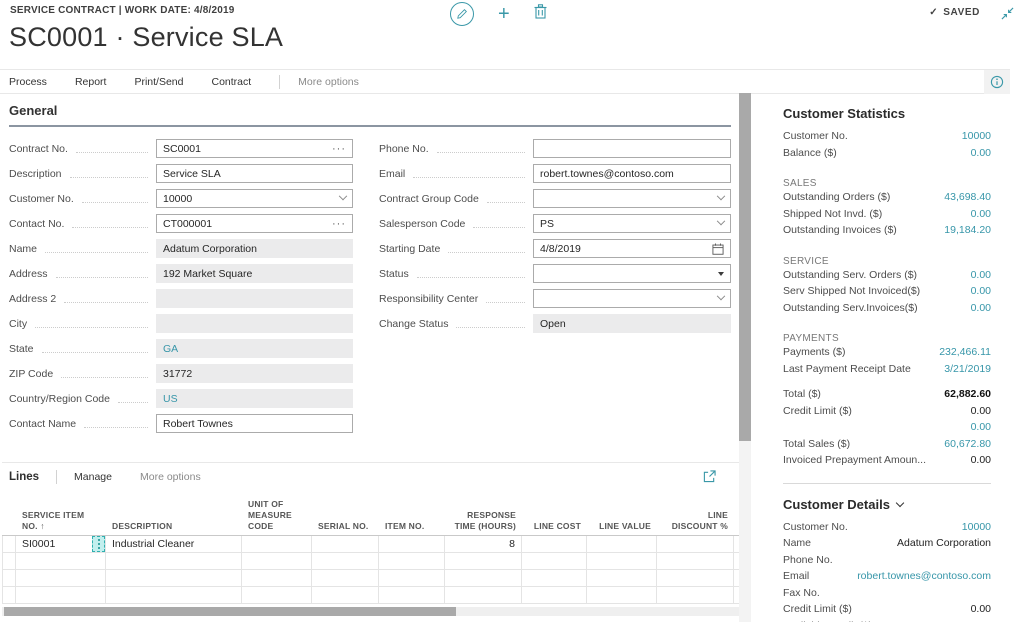 The width and height of the screenshot is (1024, 622). Describe the element at coordinates (632, 223) in the screenshot. I see `salesperson-code-input: PS` at that location.